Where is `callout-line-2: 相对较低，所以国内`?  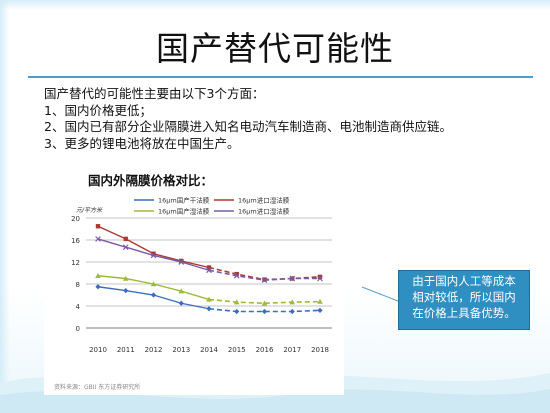 callout-line-2: 相对较低，所以国内 is located at coordinates (464, 297).